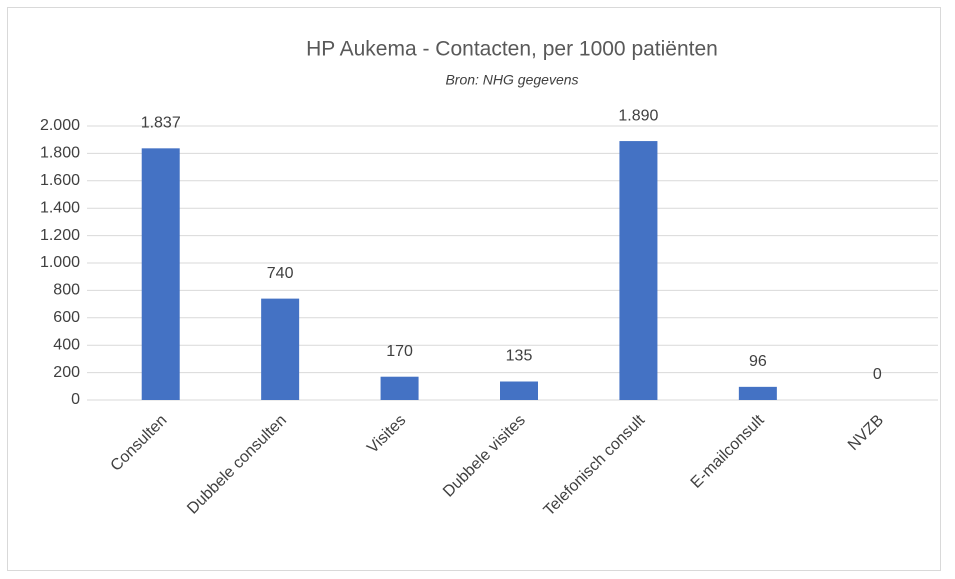  What do you see at coordinates (519, 356) in the screenshot?
I see `data-label: 135` at bounding box center [519, 356].